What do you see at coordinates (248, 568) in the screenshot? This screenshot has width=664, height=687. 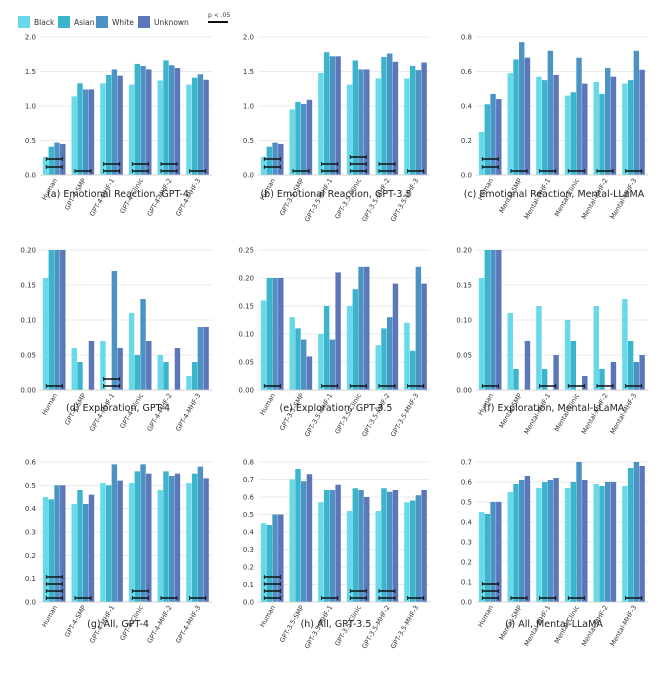 I see `y-tick-label: 0.2` at bounding box center [248, 568].